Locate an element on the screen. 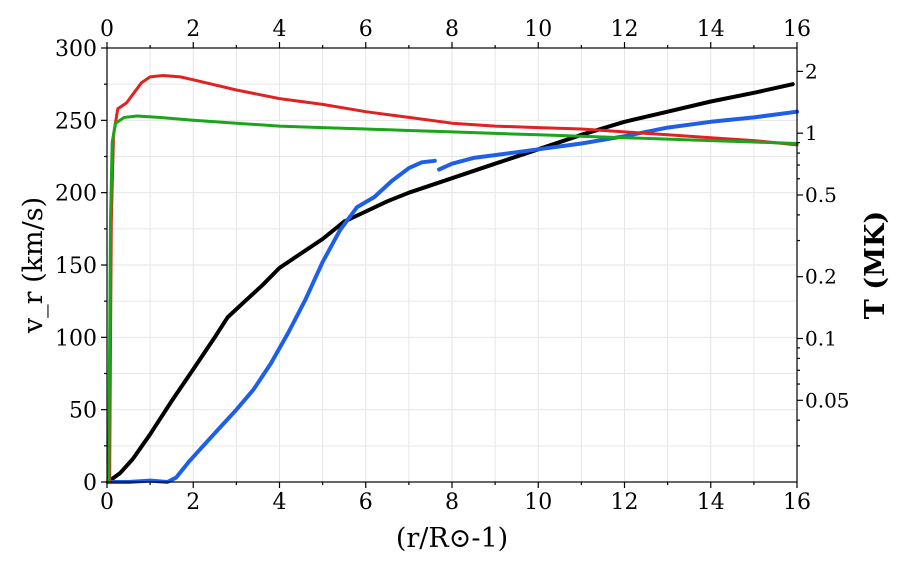 The image size is (897, 563). top-x-tick-label: 10 is located at coordinates (538, 29).